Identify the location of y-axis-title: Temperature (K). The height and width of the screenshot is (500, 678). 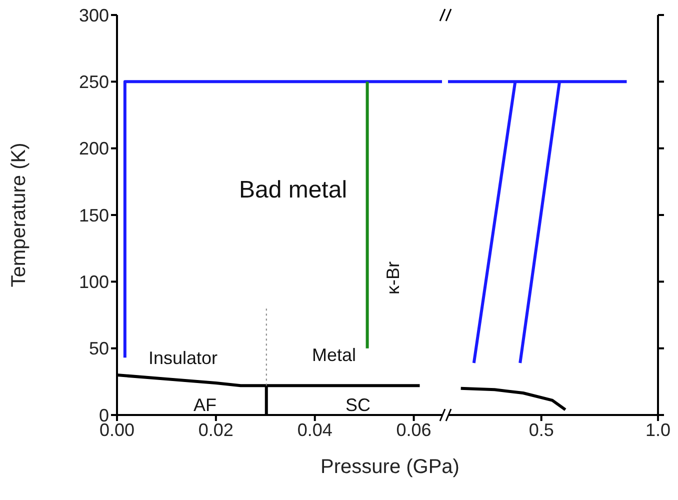
(19, 215).